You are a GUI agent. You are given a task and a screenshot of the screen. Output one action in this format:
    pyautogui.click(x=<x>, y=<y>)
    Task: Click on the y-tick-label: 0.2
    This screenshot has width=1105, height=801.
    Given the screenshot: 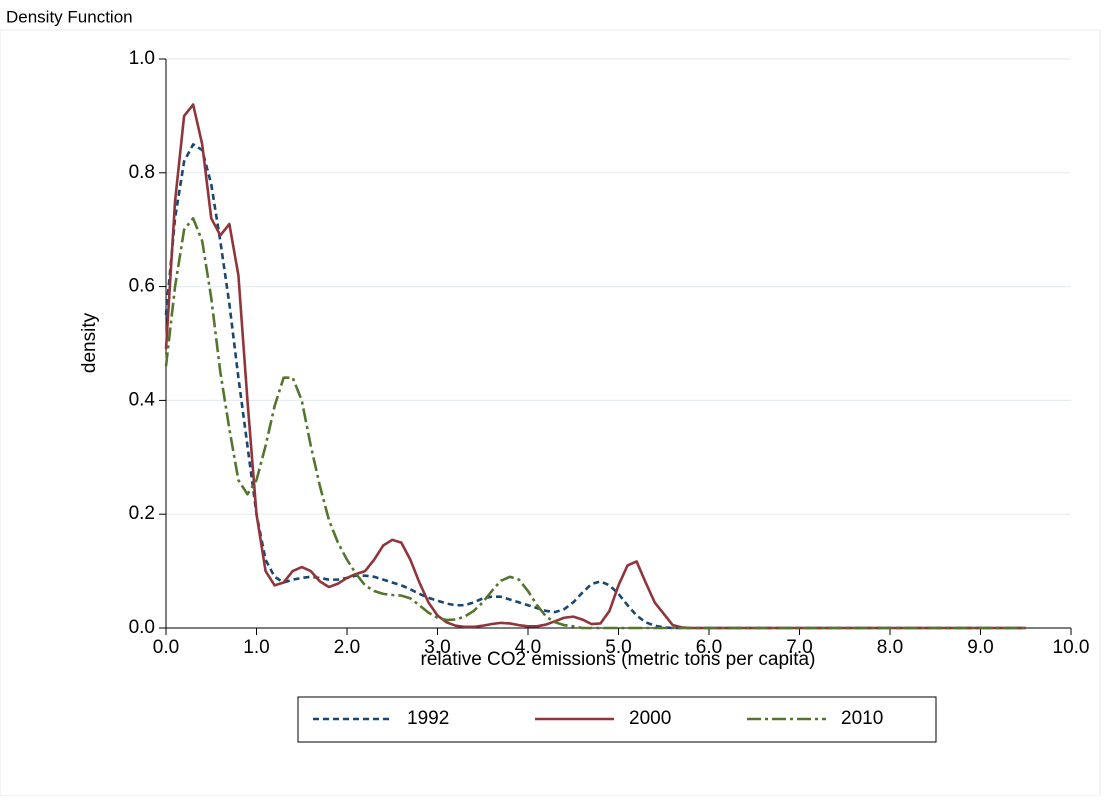 What is the action you would take?
    pyautogui.click(x=142, y=513)
    